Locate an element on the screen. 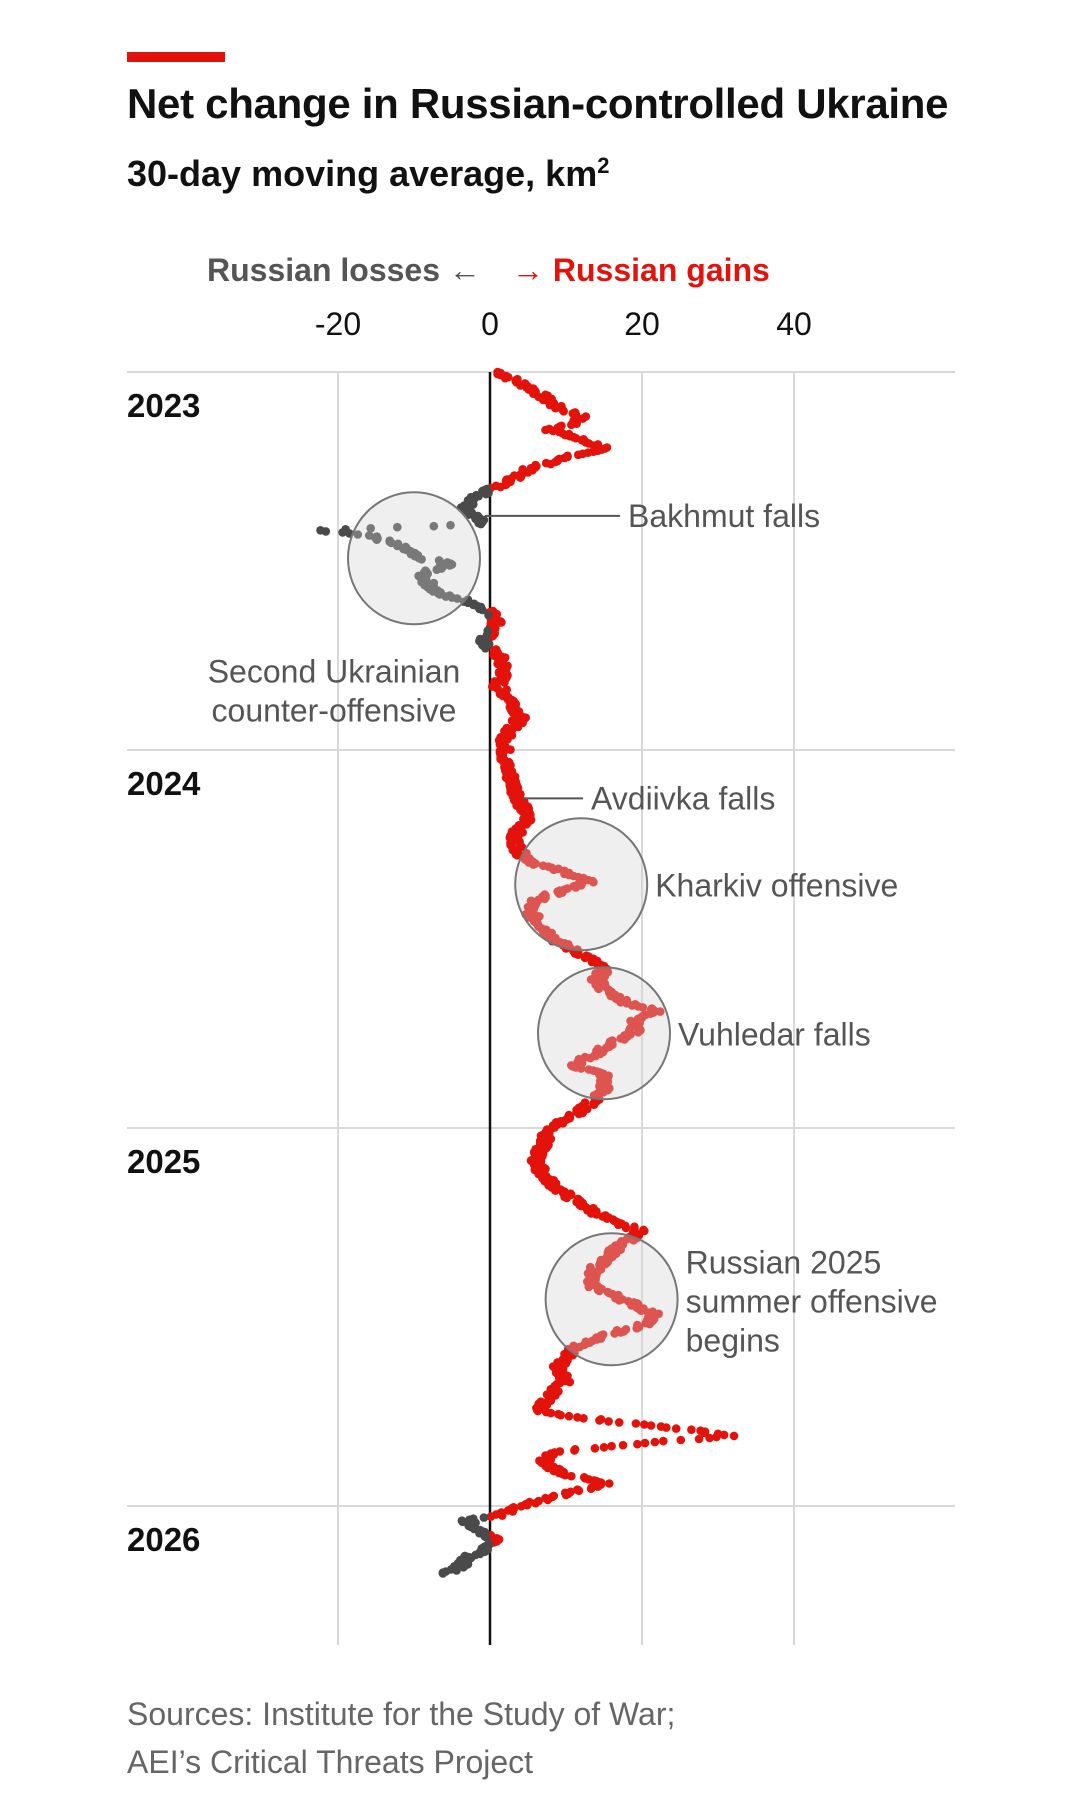 This screenshot has width=1079, height=1804. annotation-label: Bakhmut falls is located at coordinates (724, 516).